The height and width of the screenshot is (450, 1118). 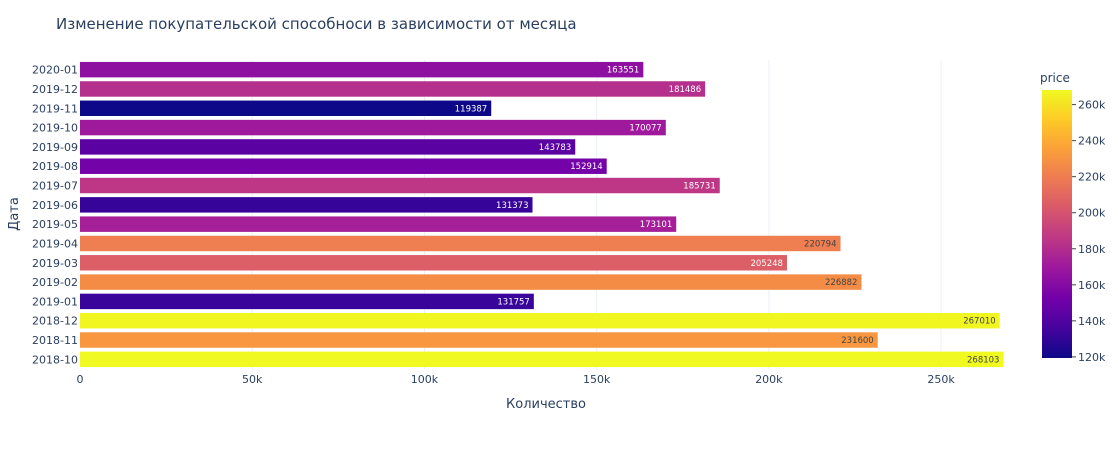 I want to click on y-tick-label: 2019-03, so click(x=55, y=263).